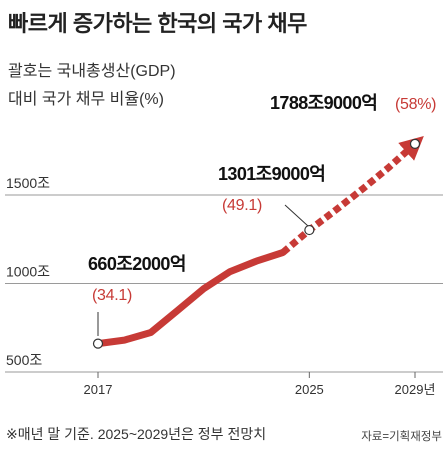  Describe the element at coordinates (401, 437) in the screenshot. I see `source-credit: 자료=기획재정부` at that location.